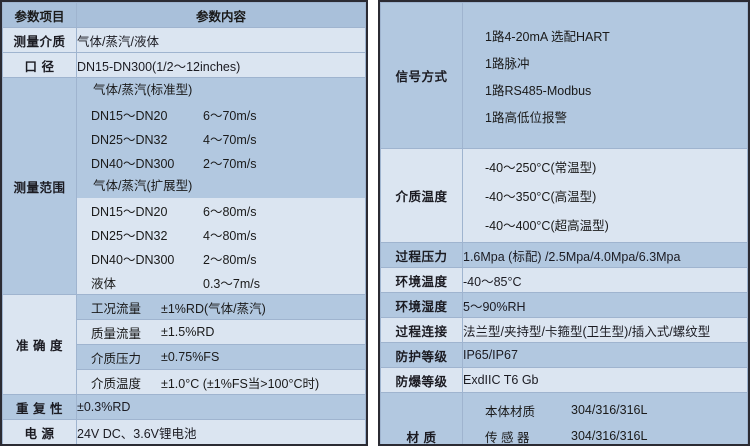 This screenshot has width=750, height=446. What do you see at coordinates (605, 255) in the screenshot?
I see `row-value-process-pressure: 1.6Mpa (标配) /2.5Mpa/4.0Mpa/6.3Mpa` at bounding box center [605, 255].